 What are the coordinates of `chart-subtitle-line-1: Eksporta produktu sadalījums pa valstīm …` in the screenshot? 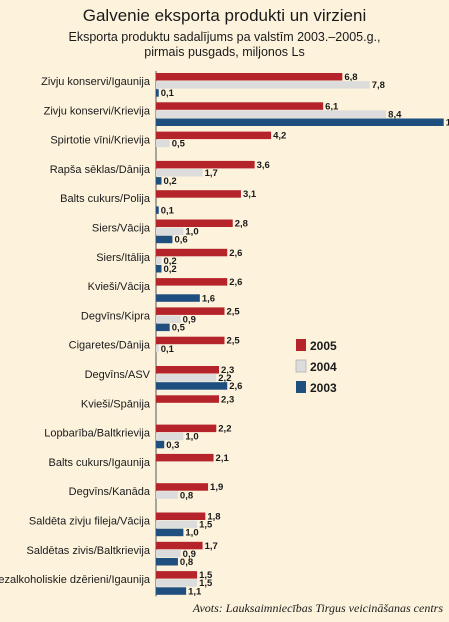 It's located at (224, 37).